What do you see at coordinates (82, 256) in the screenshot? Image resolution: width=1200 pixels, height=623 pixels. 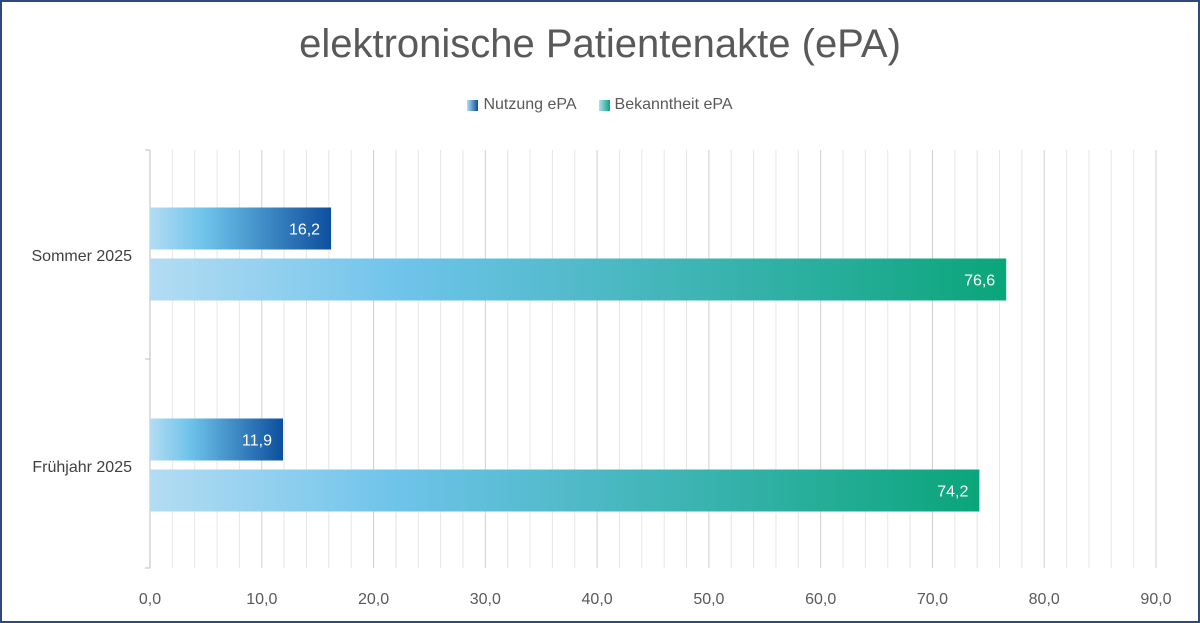 I see `category-label: Sommer 2025` at bounding box center [82, 256].